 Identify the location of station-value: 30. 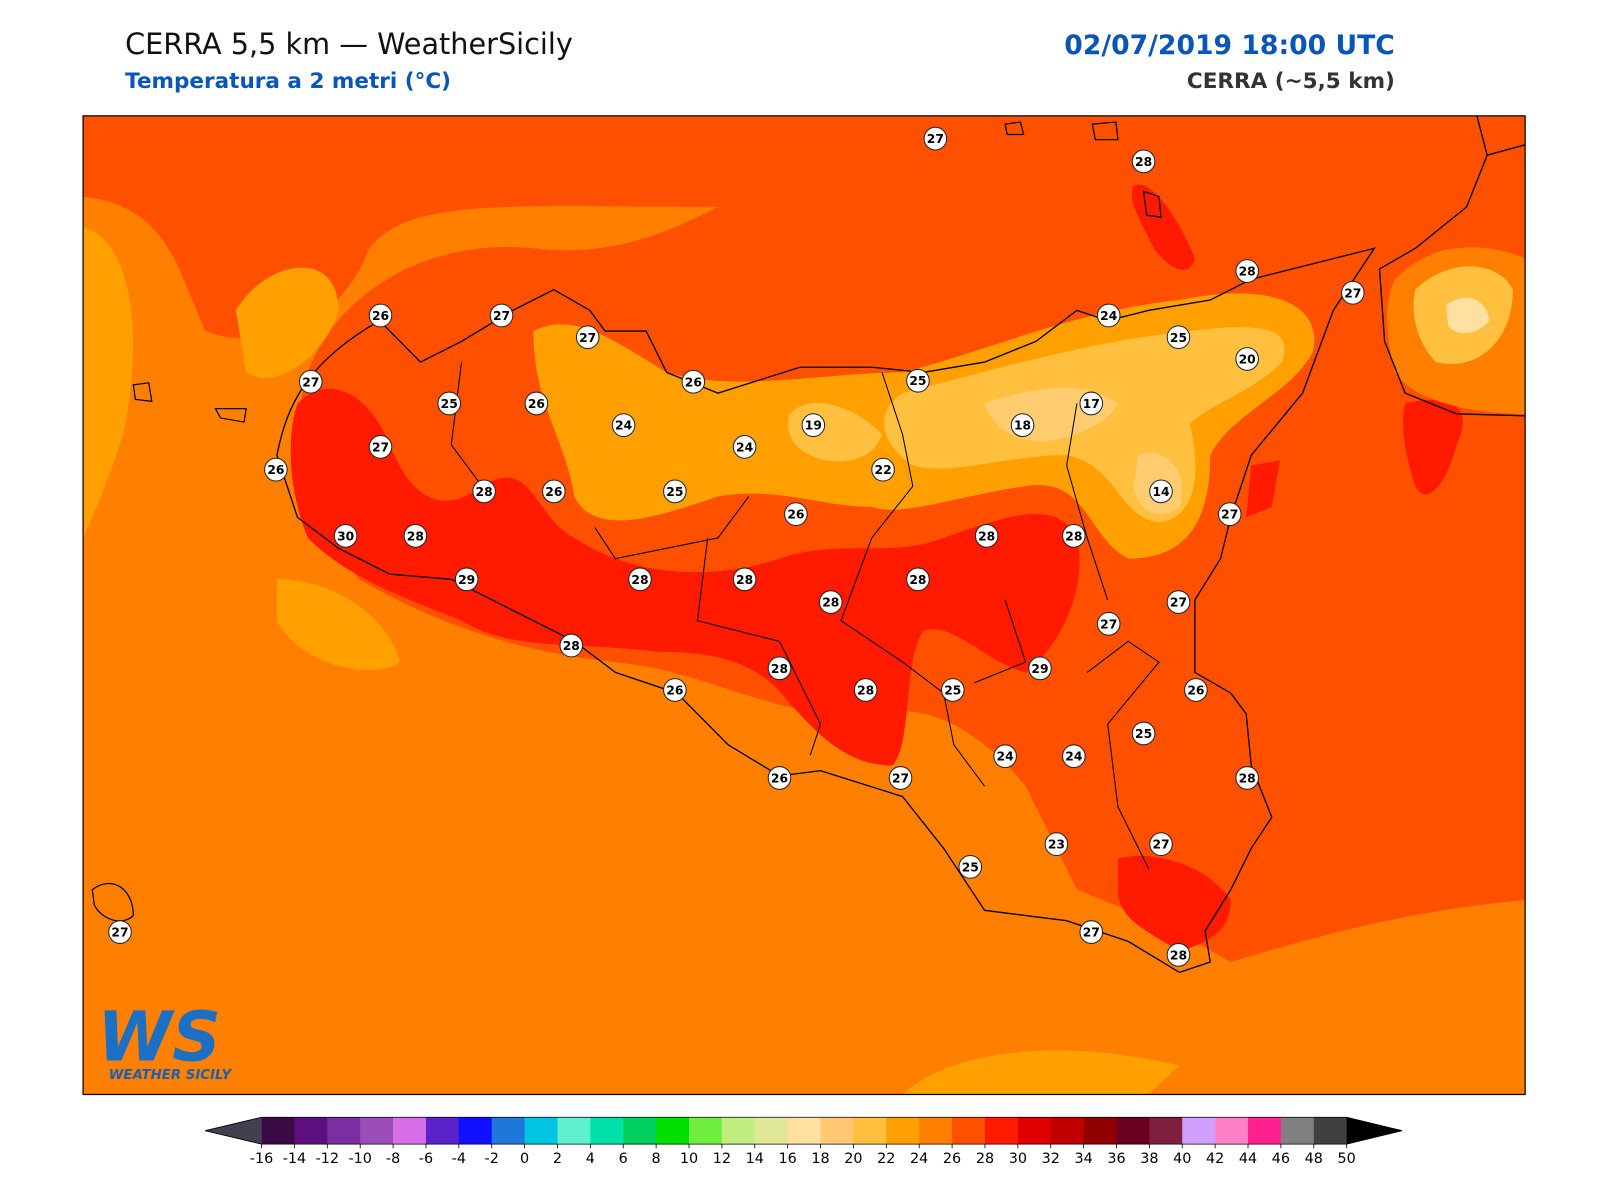
(346, 536).